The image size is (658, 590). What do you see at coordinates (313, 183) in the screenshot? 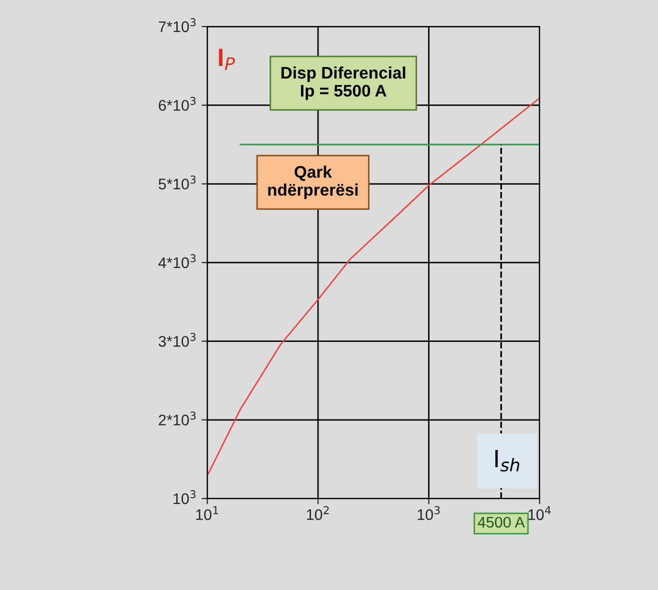
I see `annotation: Qark ndërprerësi` at bounding box center [313, 183].